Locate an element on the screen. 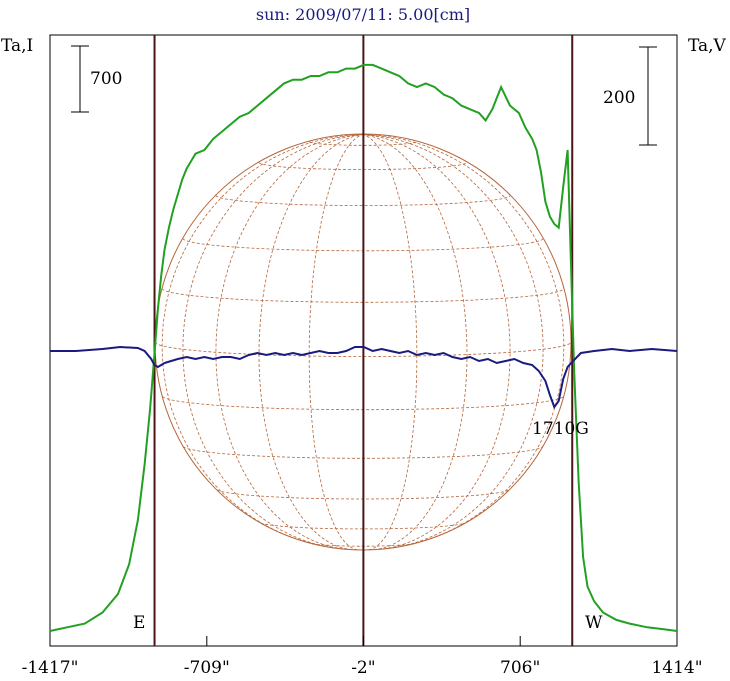  chart-title: sun: 2009/07/11: 5.00[cm] is located at coordinates (363, 14).